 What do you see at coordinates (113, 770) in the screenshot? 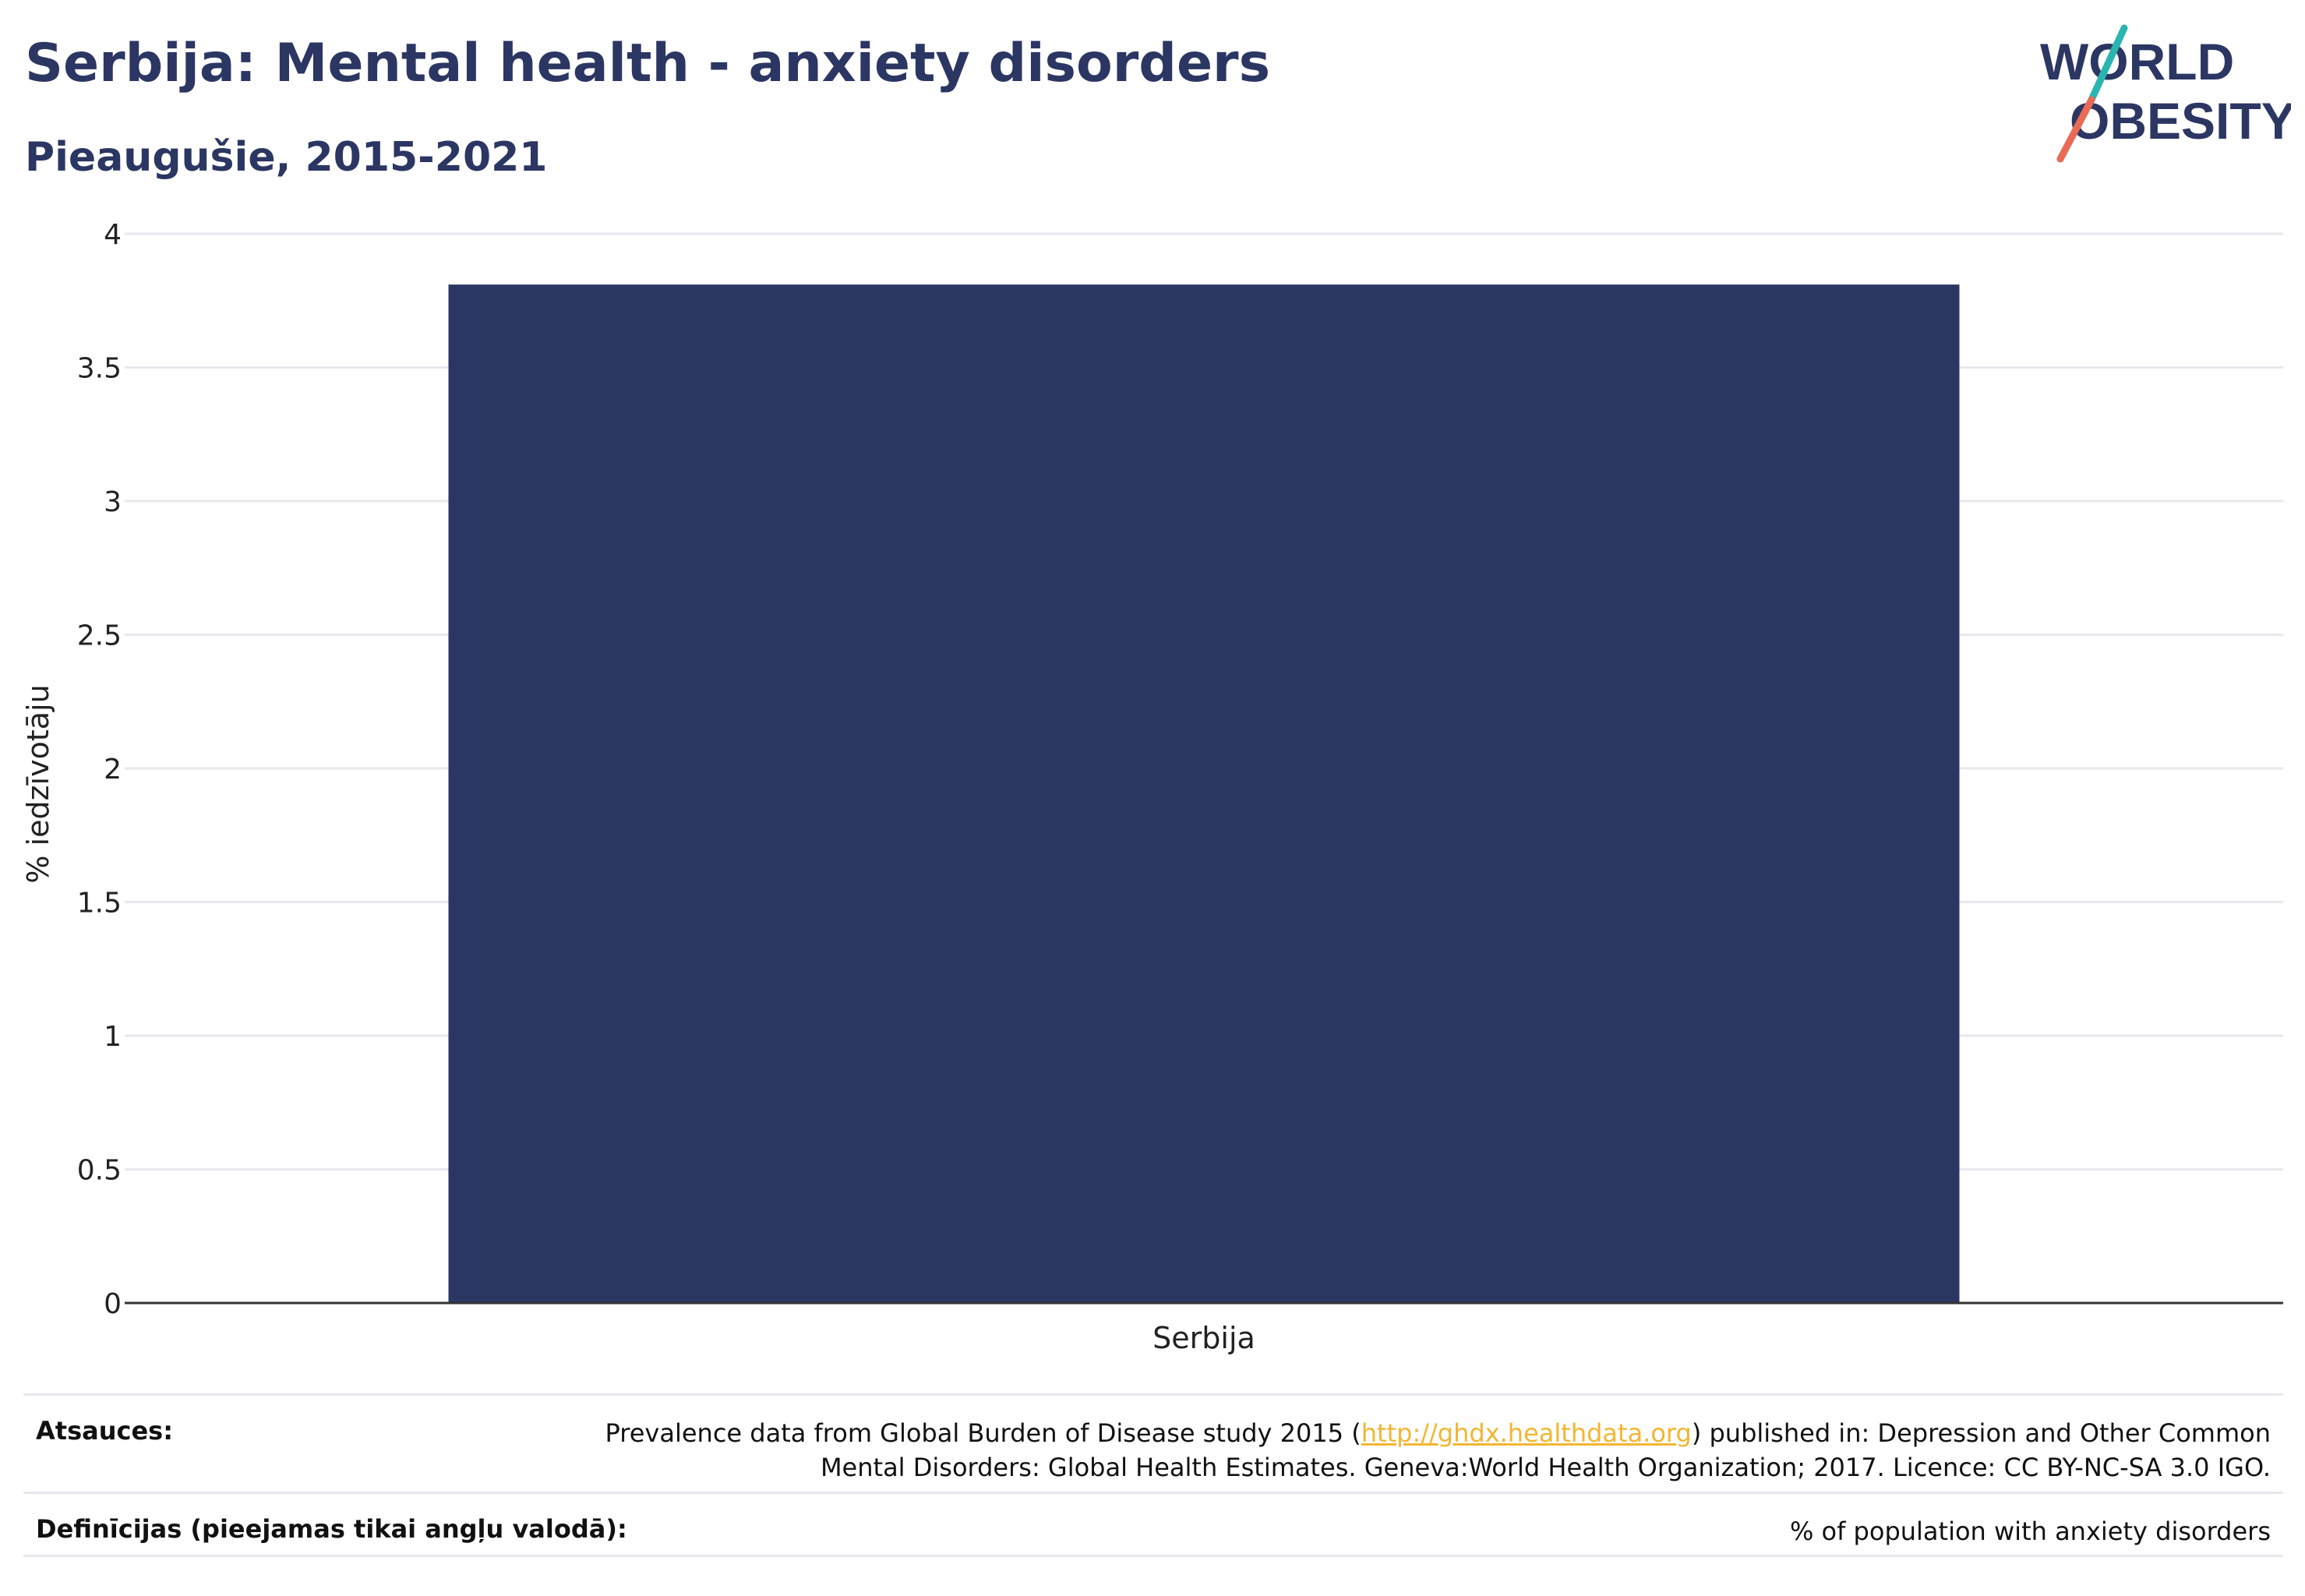
I see `y-tick-label: 2` at bounding box center [113, 770].